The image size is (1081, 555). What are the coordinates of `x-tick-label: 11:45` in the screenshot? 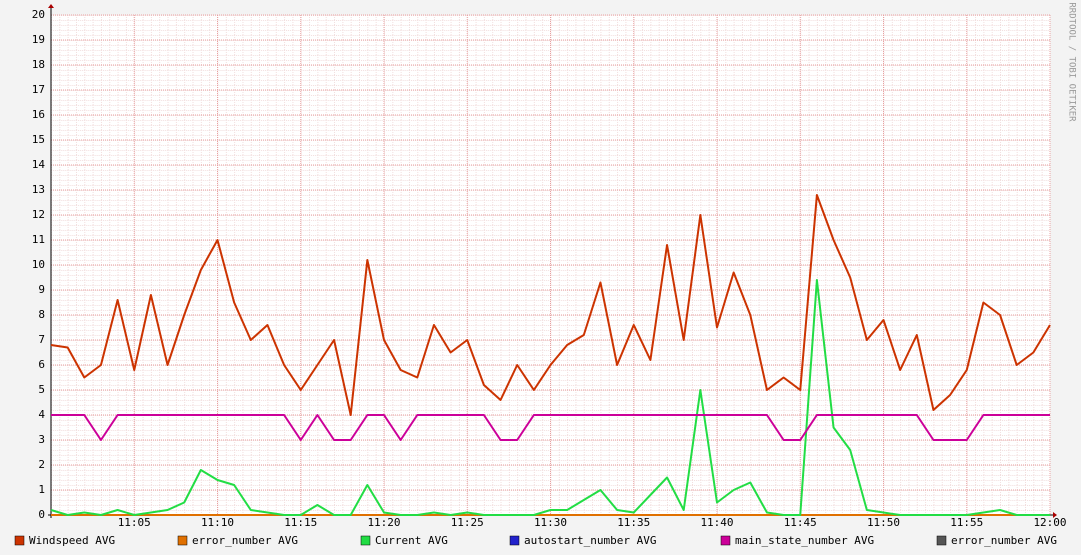 It's located at (800, 522).